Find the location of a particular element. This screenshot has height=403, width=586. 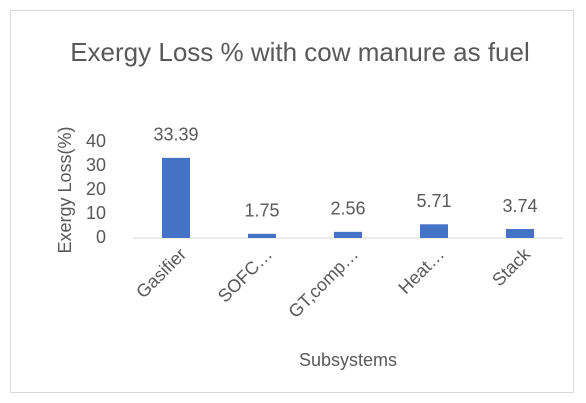

x-axis-label: Subsystems is located at coordinates (348, 360).